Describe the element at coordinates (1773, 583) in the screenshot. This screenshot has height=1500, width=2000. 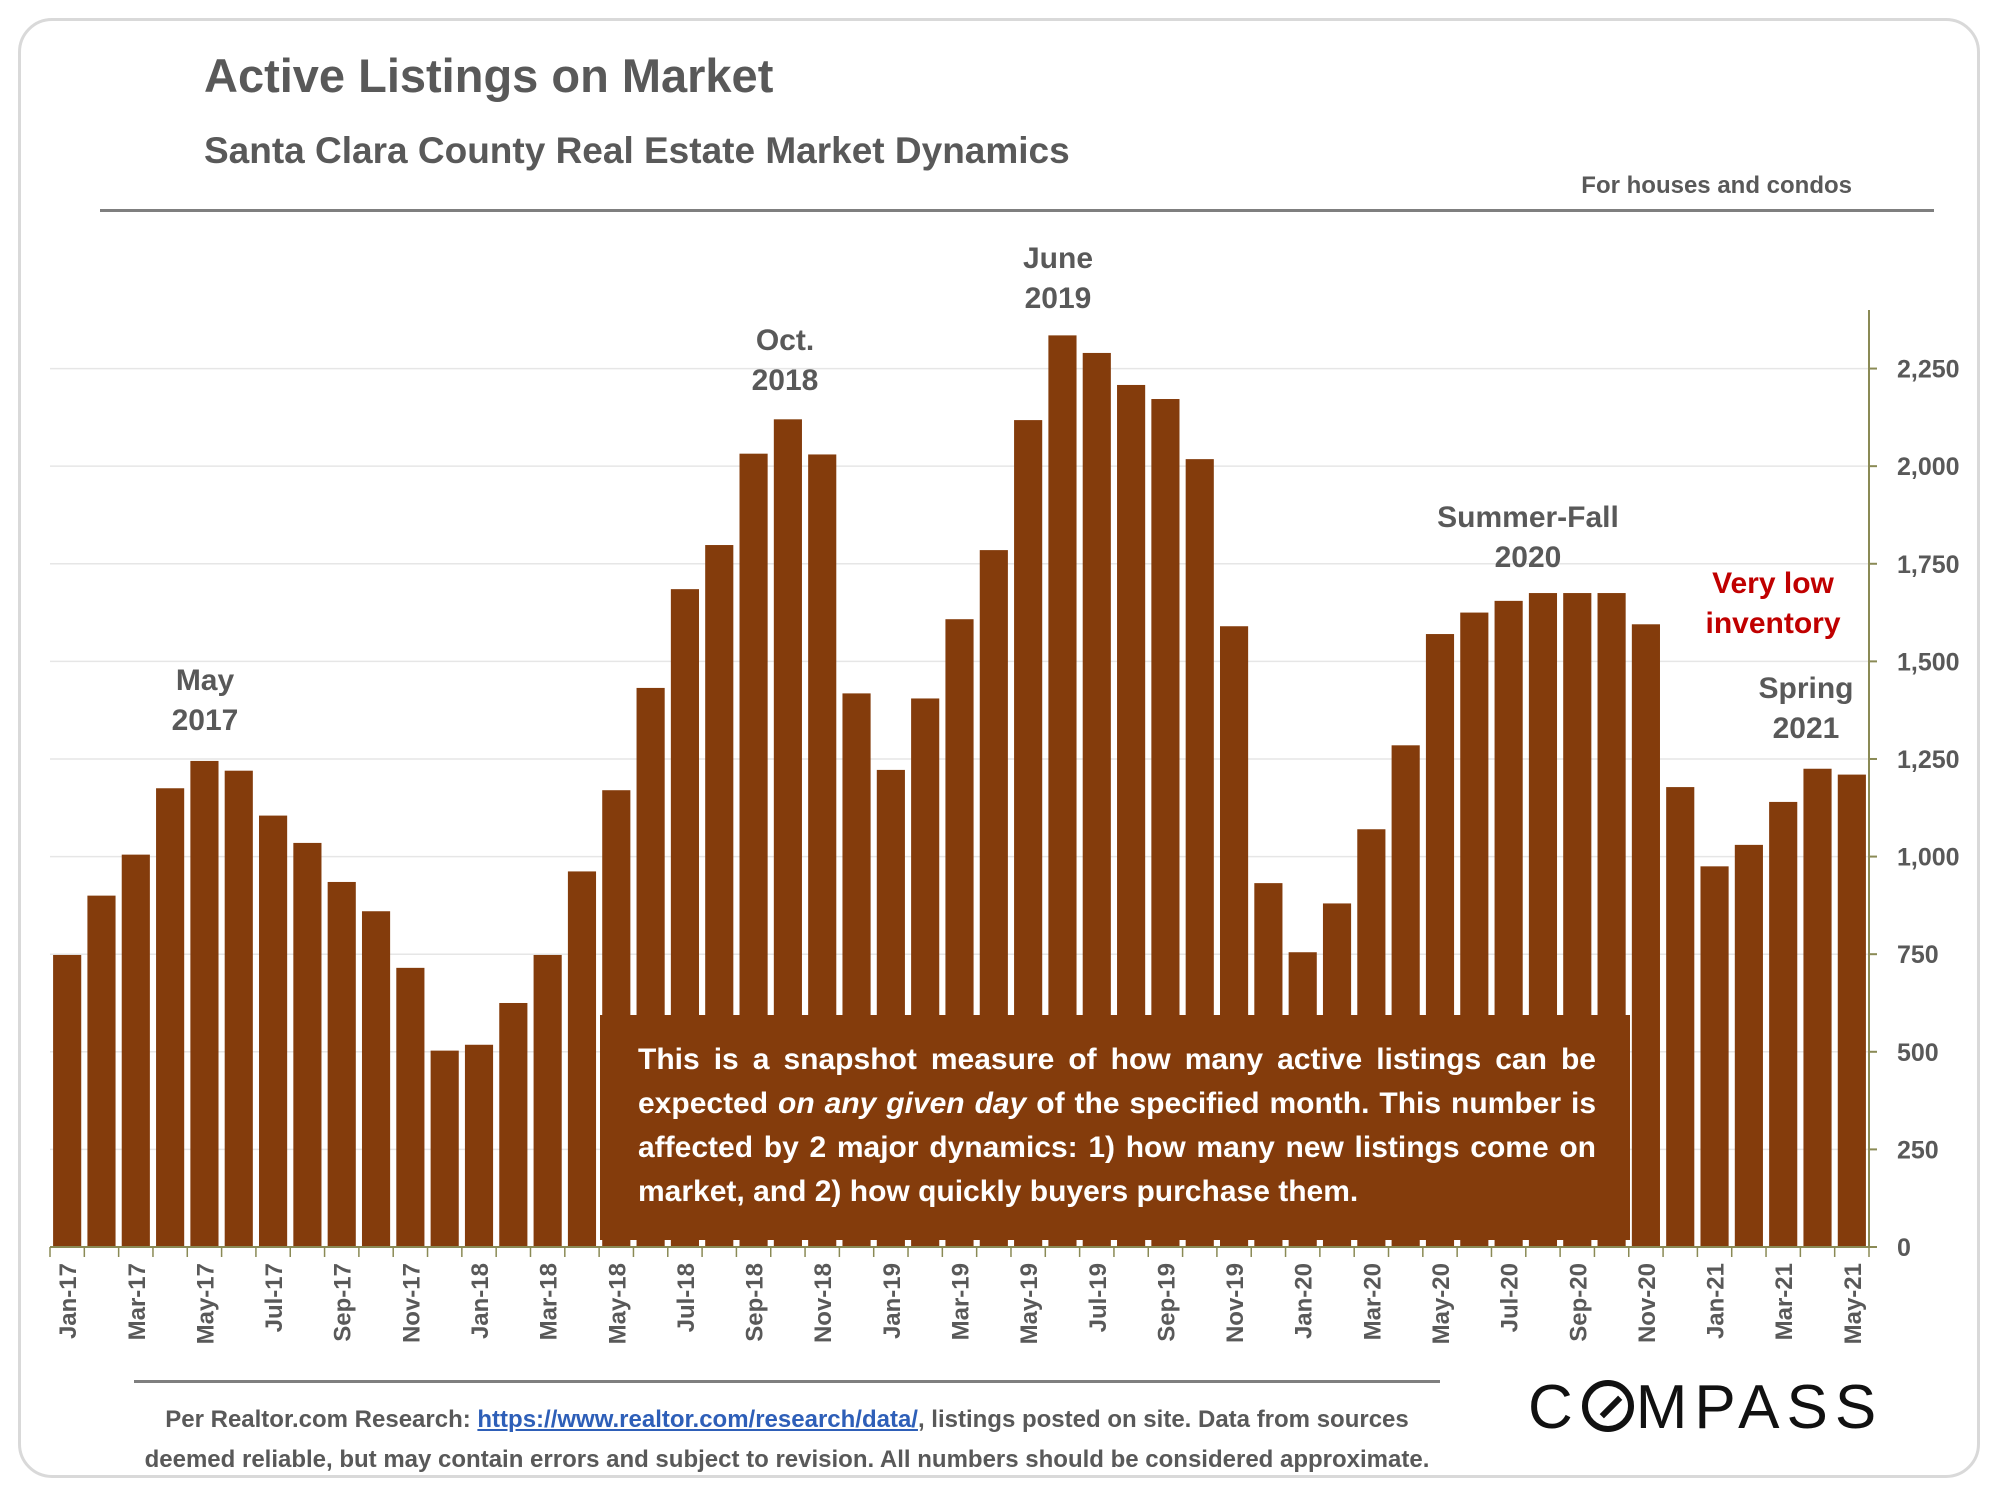
I see `annotation-label: Very low` at that location.